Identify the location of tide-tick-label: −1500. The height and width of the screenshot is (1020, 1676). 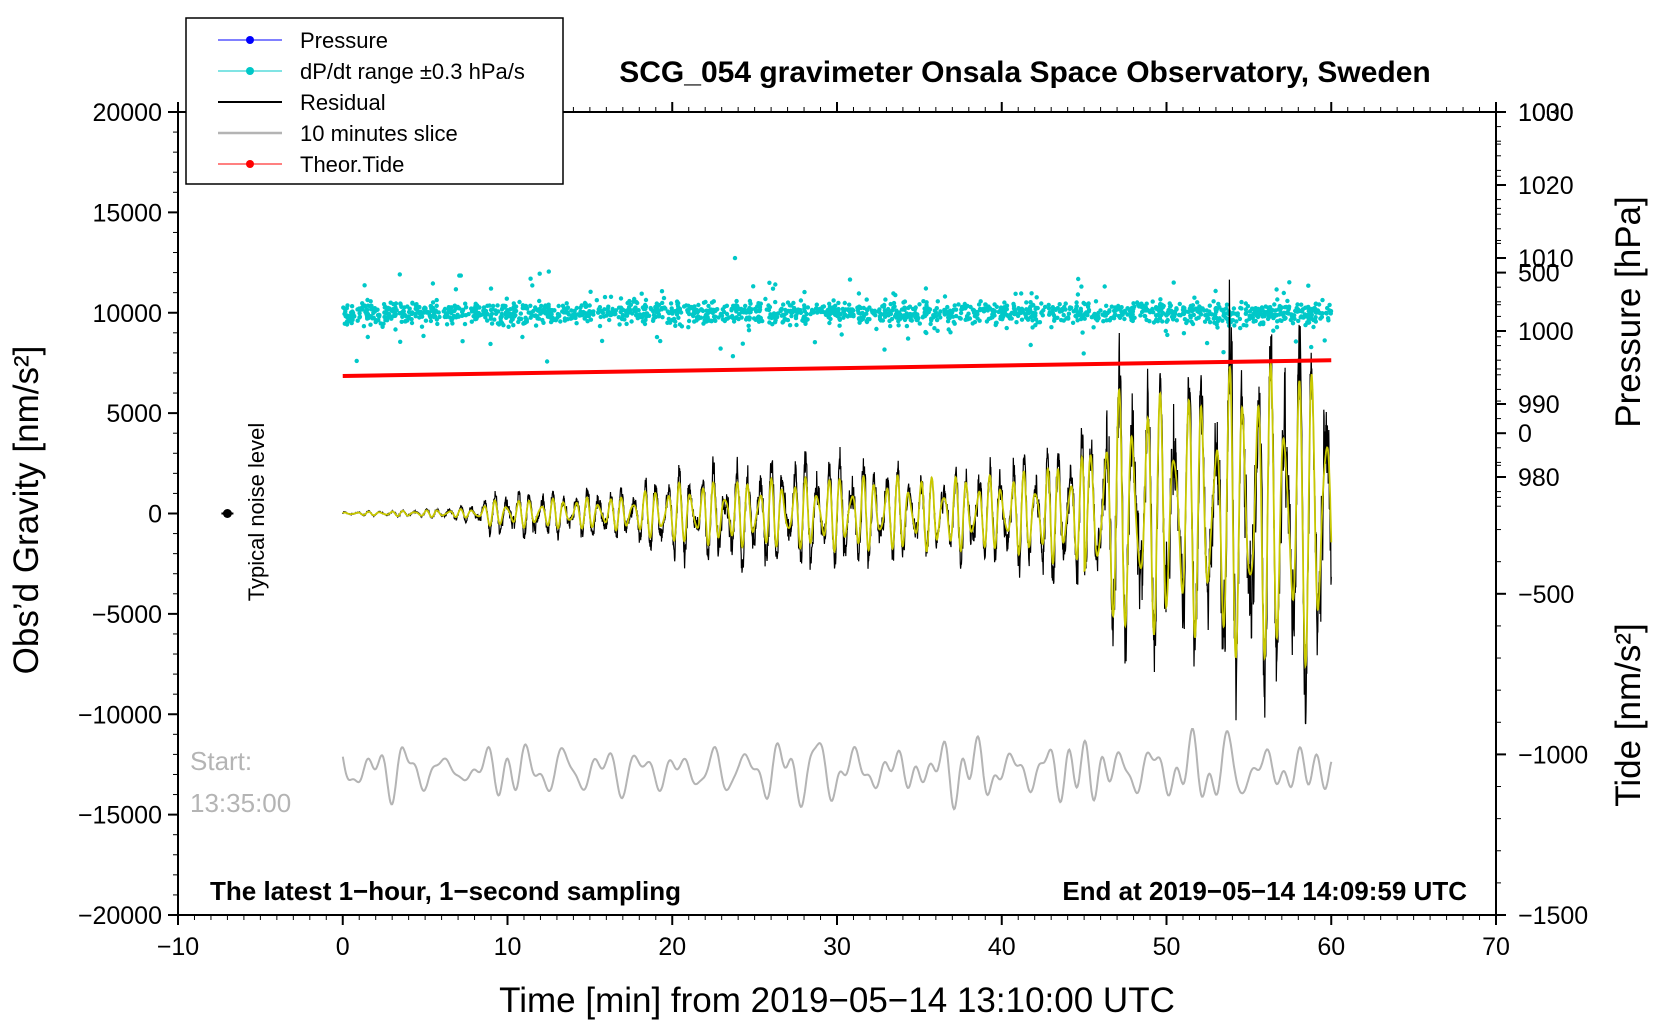
(1553, 916).